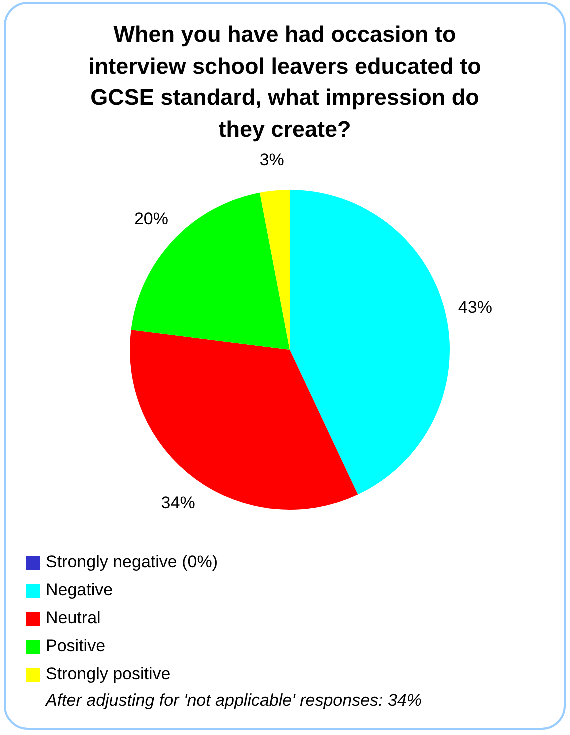 This screenshot has width=570, height=735. What do you see at coordinates (151, 219) in the screenshot?
I see `data-label: 20%` at bounding box center [151, 219].